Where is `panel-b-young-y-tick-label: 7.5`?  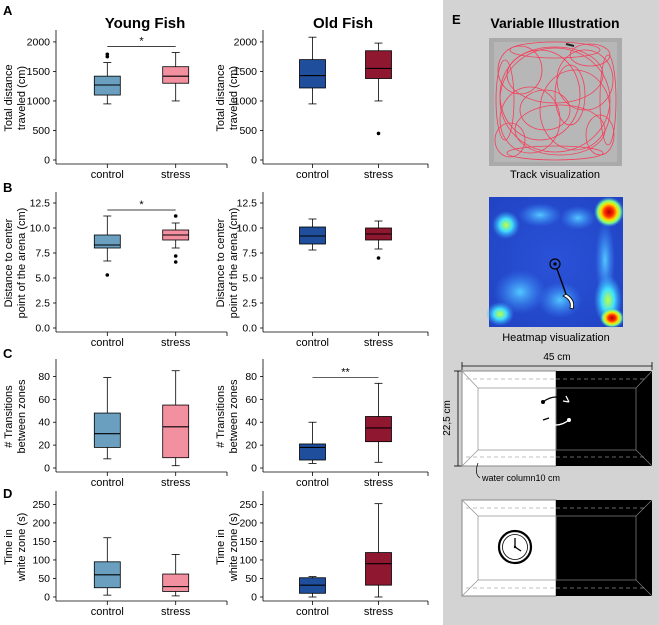 panel-b-young-y-tick-label: 7.5 is located at coordinates (42, 254).